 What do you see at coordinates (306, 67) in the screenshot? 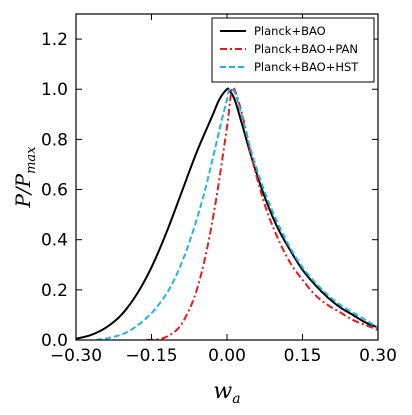
I see `legend-label-planck-bao-hst: Planck+BAO+HST` at bounding box center [306, 67].